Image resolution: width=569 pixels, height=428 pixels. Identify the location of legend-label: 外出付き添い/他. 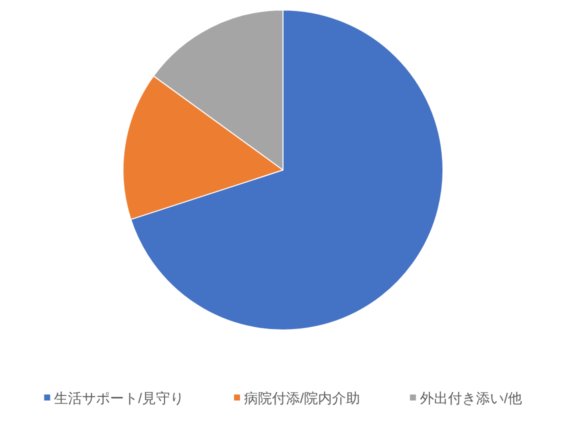
(471, 398).